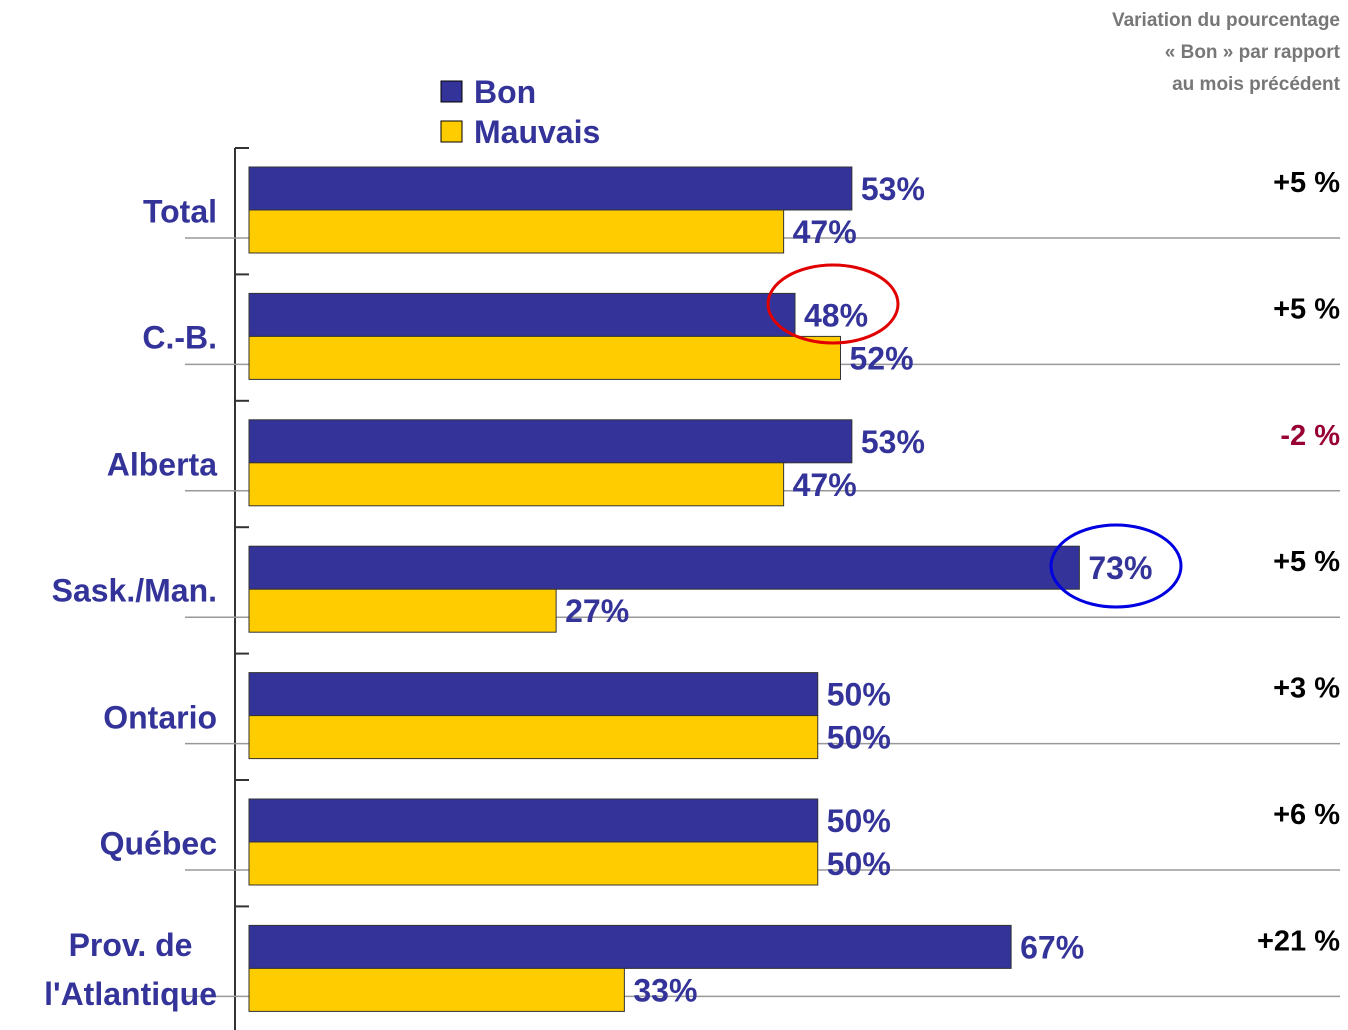 The height and width of the screenshot is (1030, 1348). What do you see at coordinates (160, 717) in the screenshot?
I see `category-label: Ontario` at bounding box center [160, 717].